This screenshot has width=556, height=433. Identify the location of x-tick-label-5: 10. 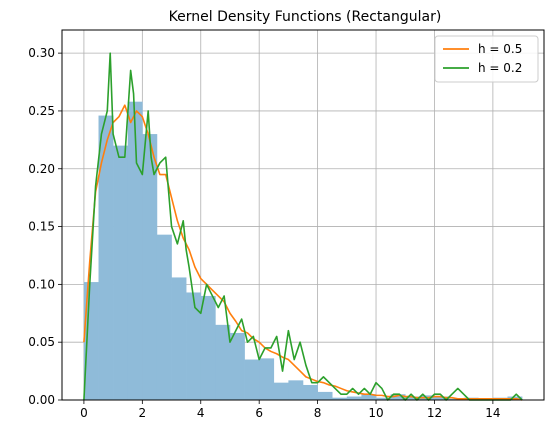
(375, 413).